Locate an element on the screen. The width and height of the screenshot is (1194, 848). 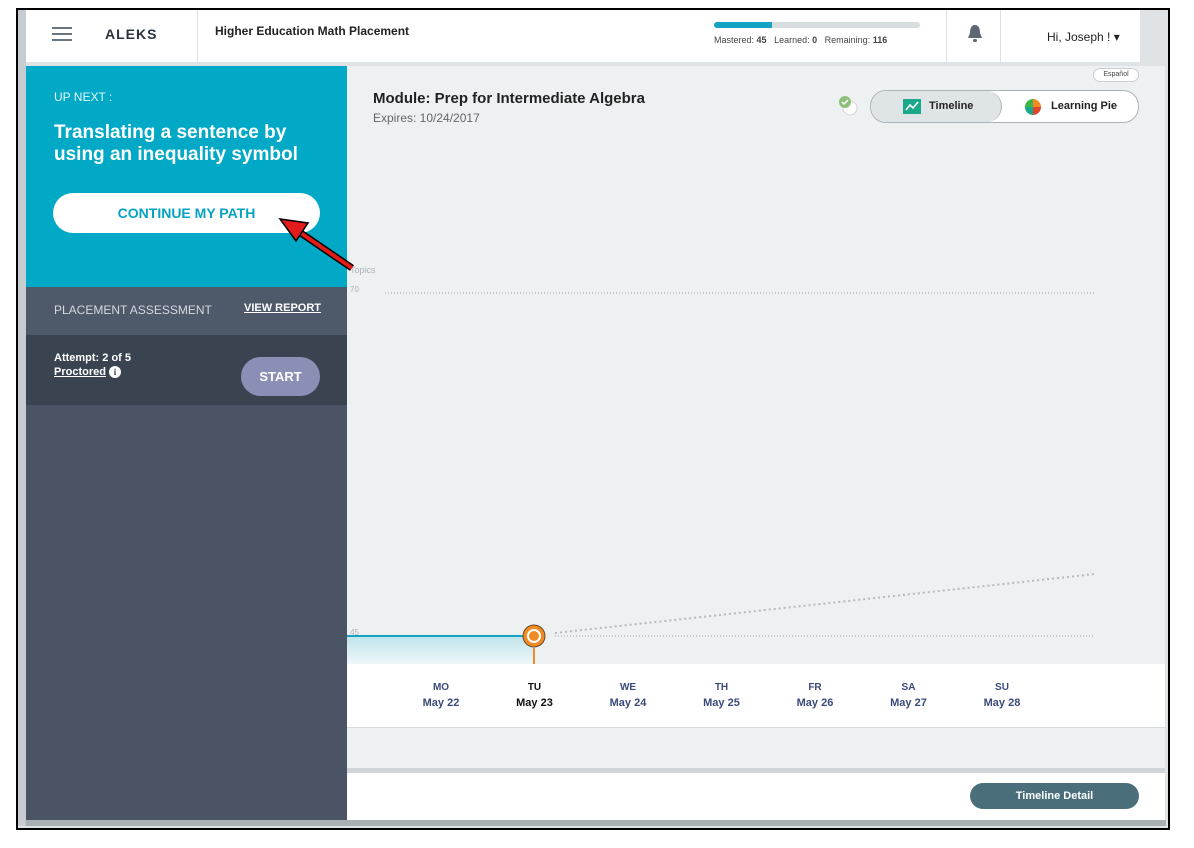
proctored: Proctored is located at coordinates (80, 372).